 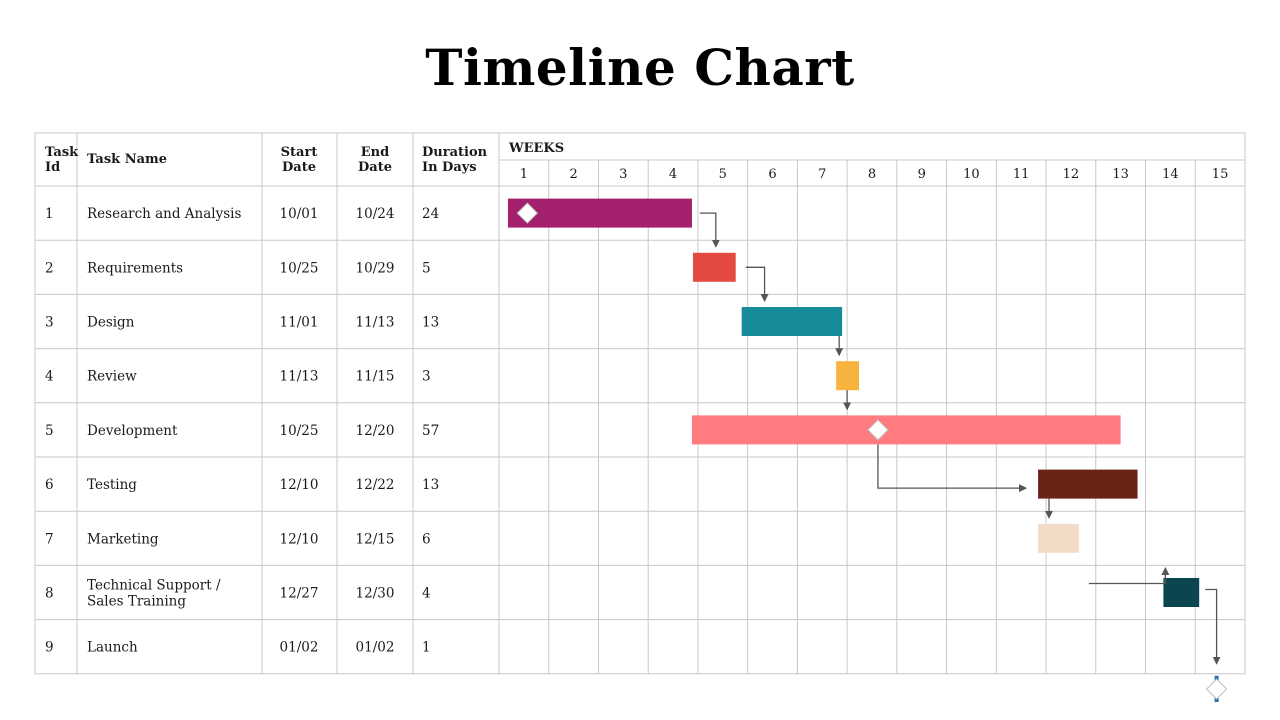 I want to click on task-end-date: 12/30, so click(x=375, y=594).